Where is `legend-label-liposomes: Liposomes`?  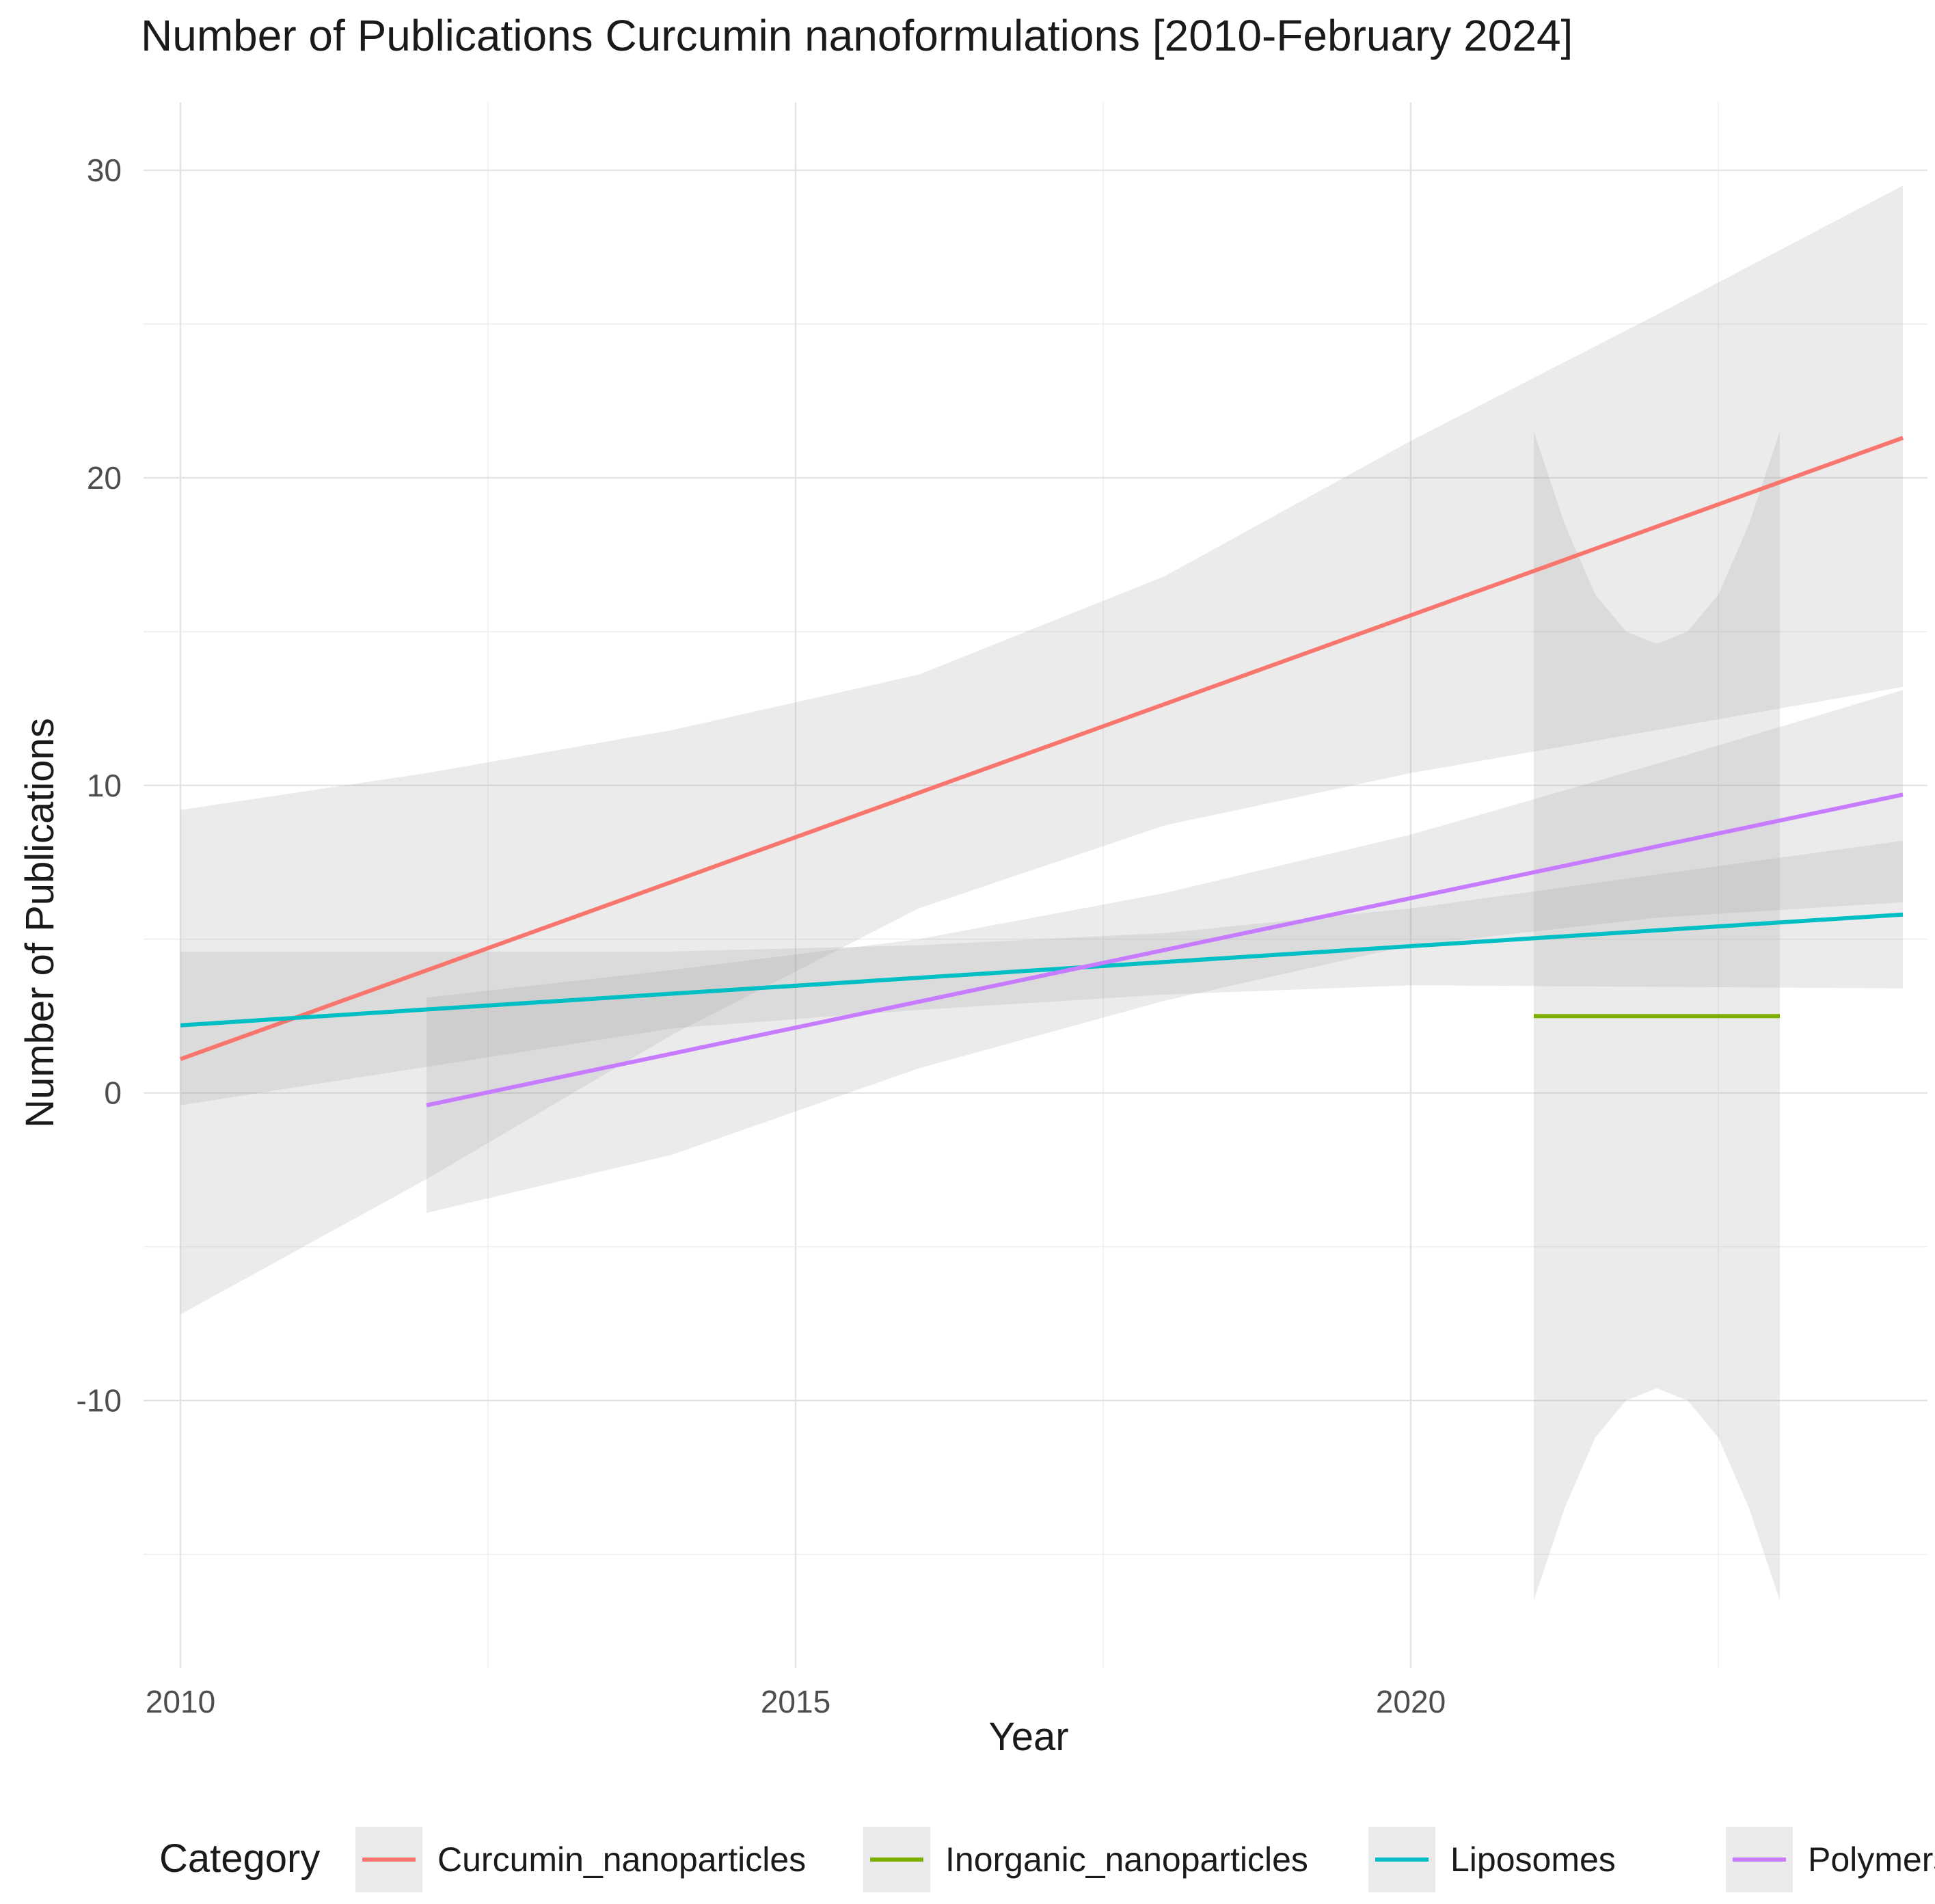
legend-label-liposomes: Liposomes is located at coordinates (1533, 1859).